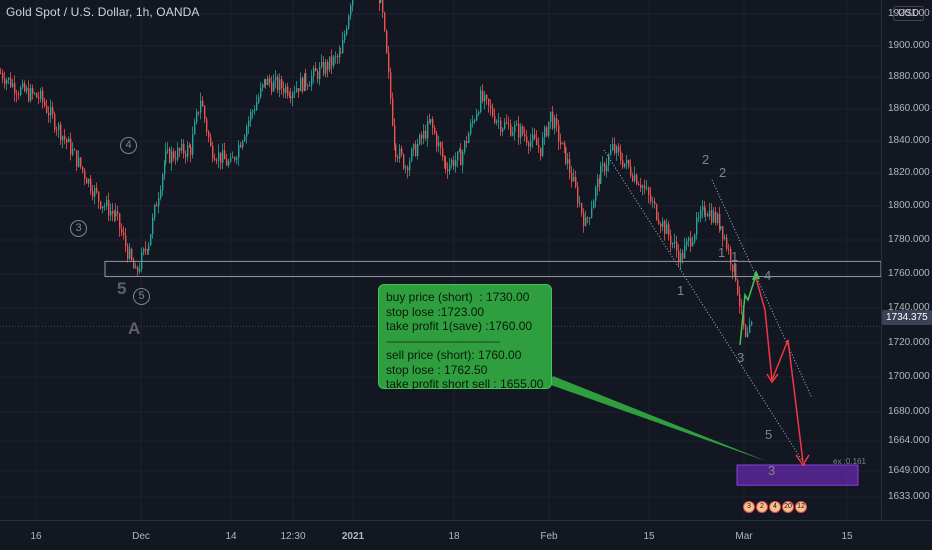 Image resolution: width=932 pixels, height=550 pixels. Describe the element at coordinates (762, 289) in the screenshot. I see `channel-line-upper` at that location.